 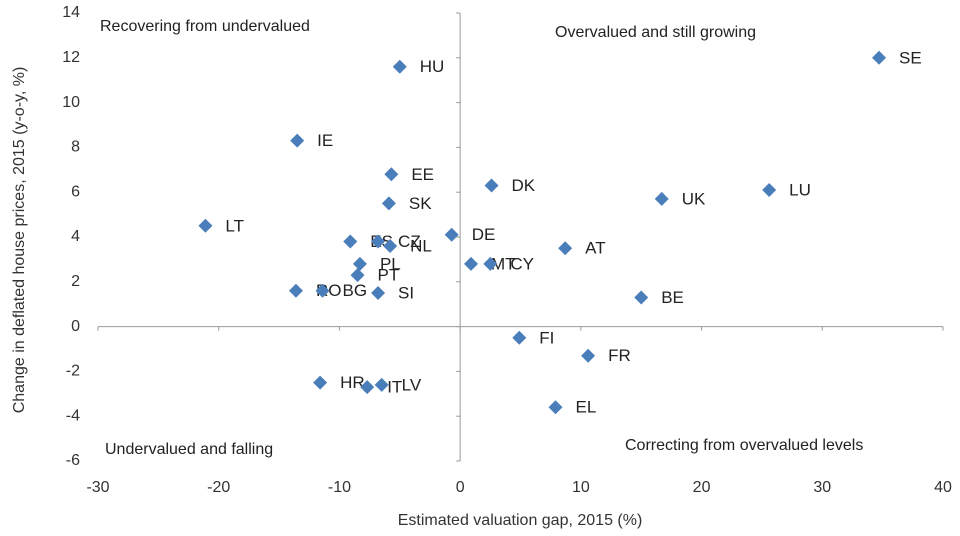 I want to click on y-tick-label: -2, so click(x=73, y=371).